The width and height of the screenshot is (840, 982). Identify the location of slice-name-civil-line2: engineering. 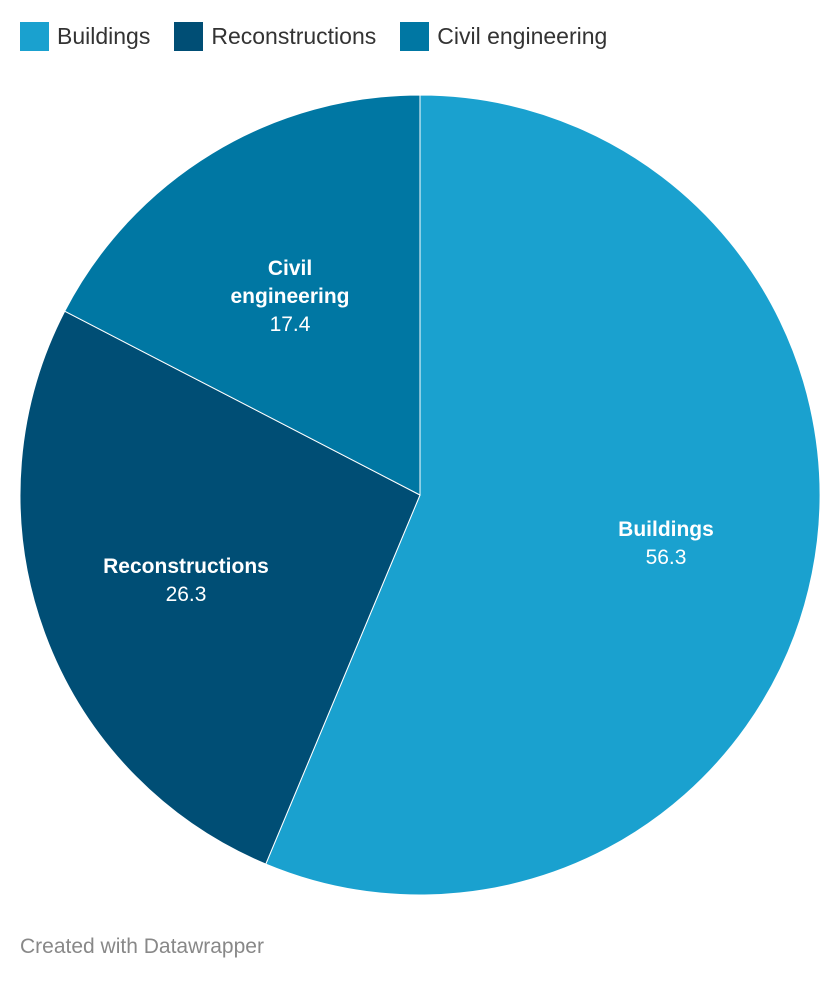
(290, 296).